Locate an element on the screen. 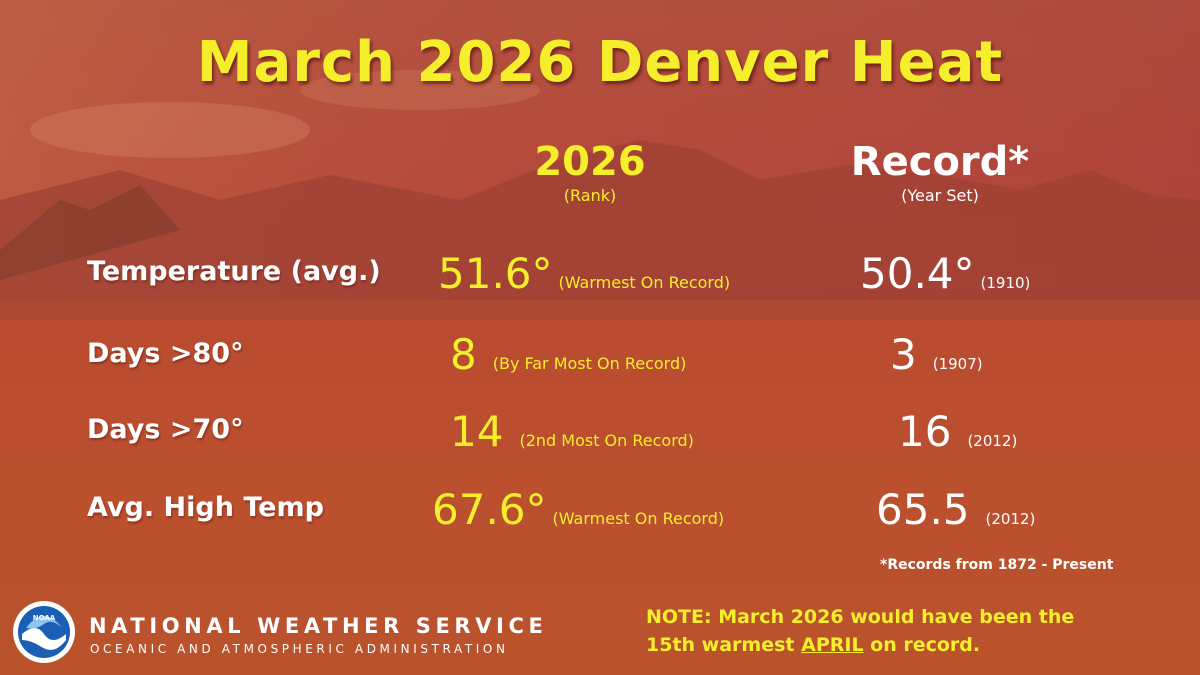 The height and width of the screenshot is (675, 1200). column-subheading-year-set: (Year Set) is located at coordinates (940, 195).